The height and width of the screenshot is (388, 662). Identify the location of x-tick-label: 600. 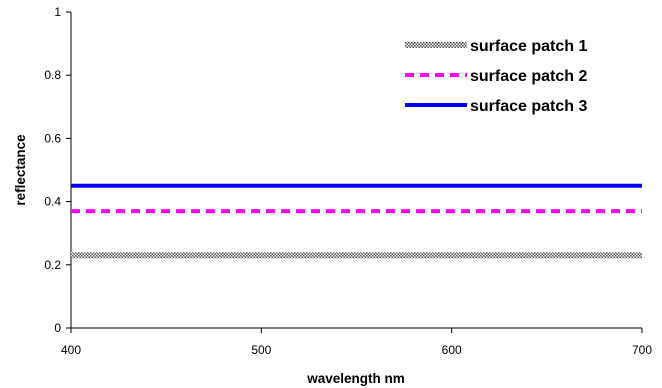
(452, 350).